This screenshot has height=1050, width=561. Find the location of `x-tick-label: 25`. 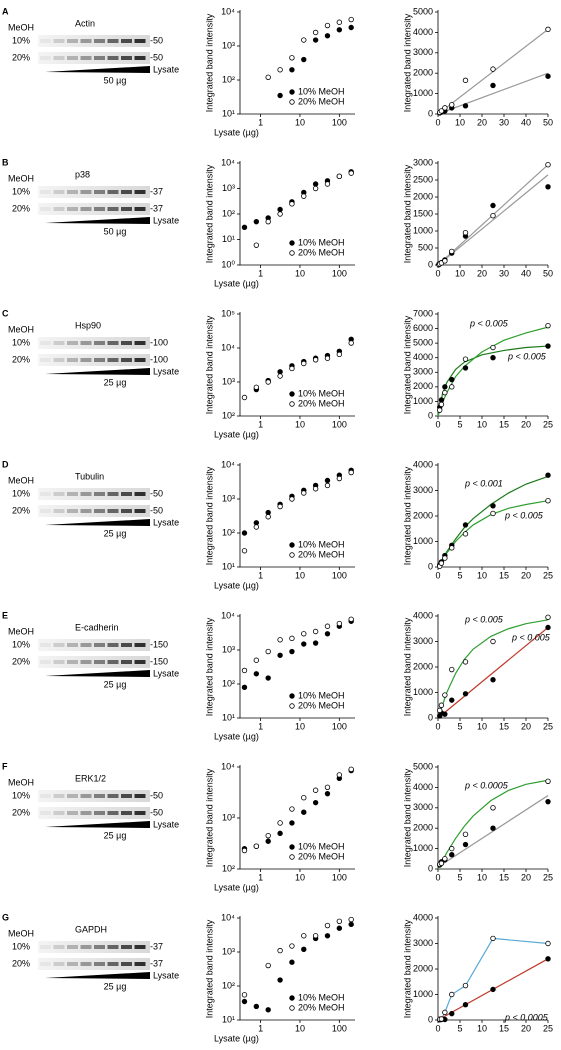

x-tick-label: 25 is located at coordinates (548, 726).